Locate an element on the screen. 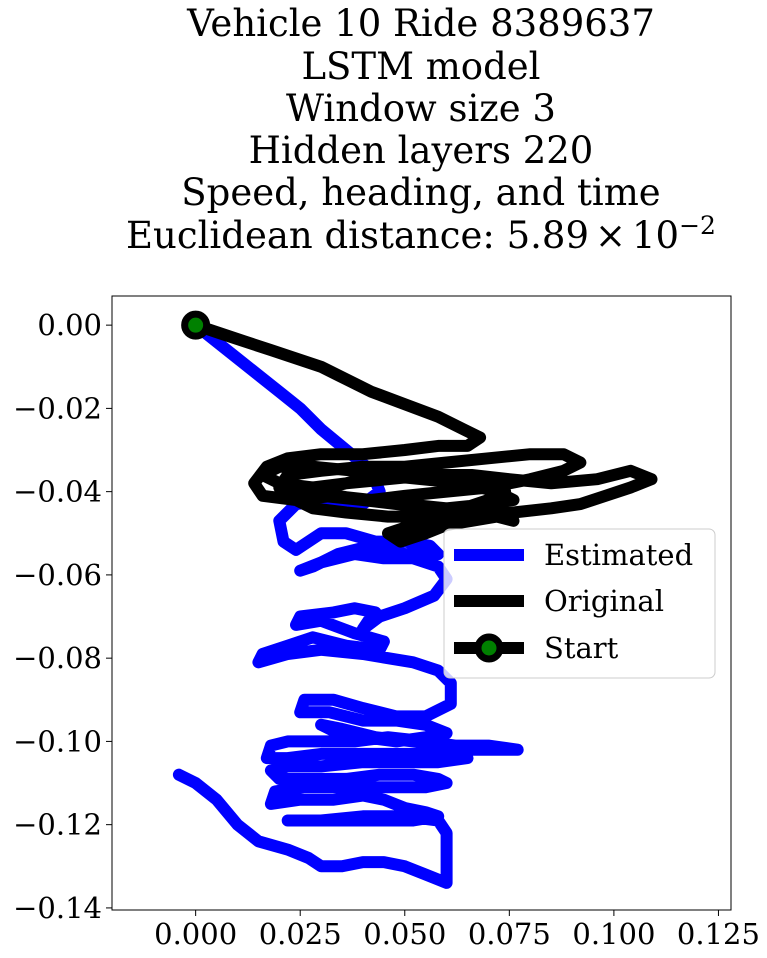 The width and height of the screenshot is (767, 958). title-line-window: Window size 3 is located at coordinates (421, 108).